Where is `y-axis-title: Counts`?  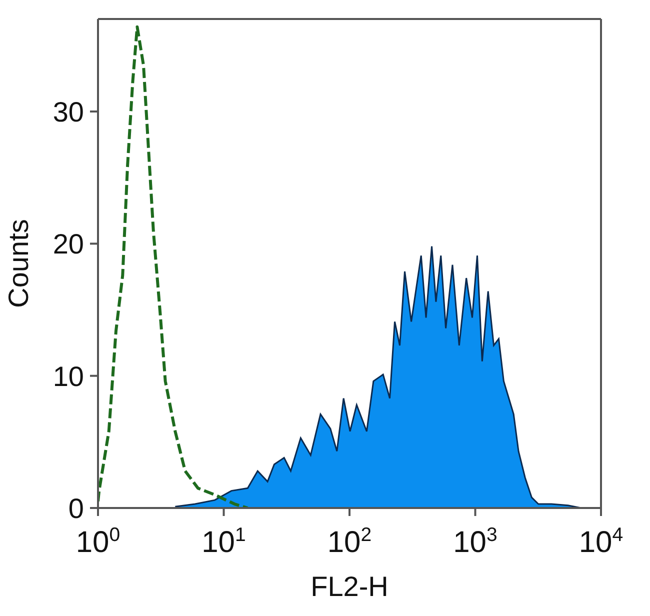 y-axis-title: Counts is located at coordinates (18, 263).